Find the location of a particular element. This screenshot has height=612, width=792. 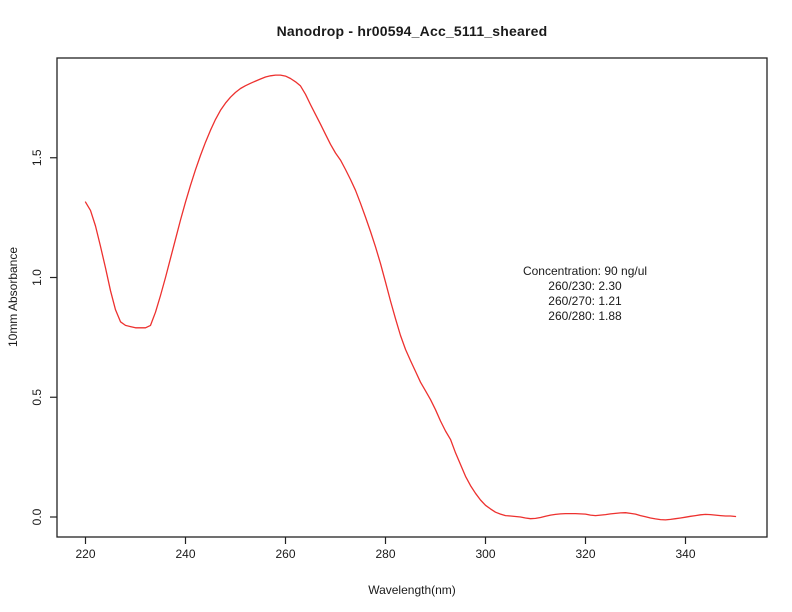

y-tick-label: 1.5 is located at coordinates (37, 157).